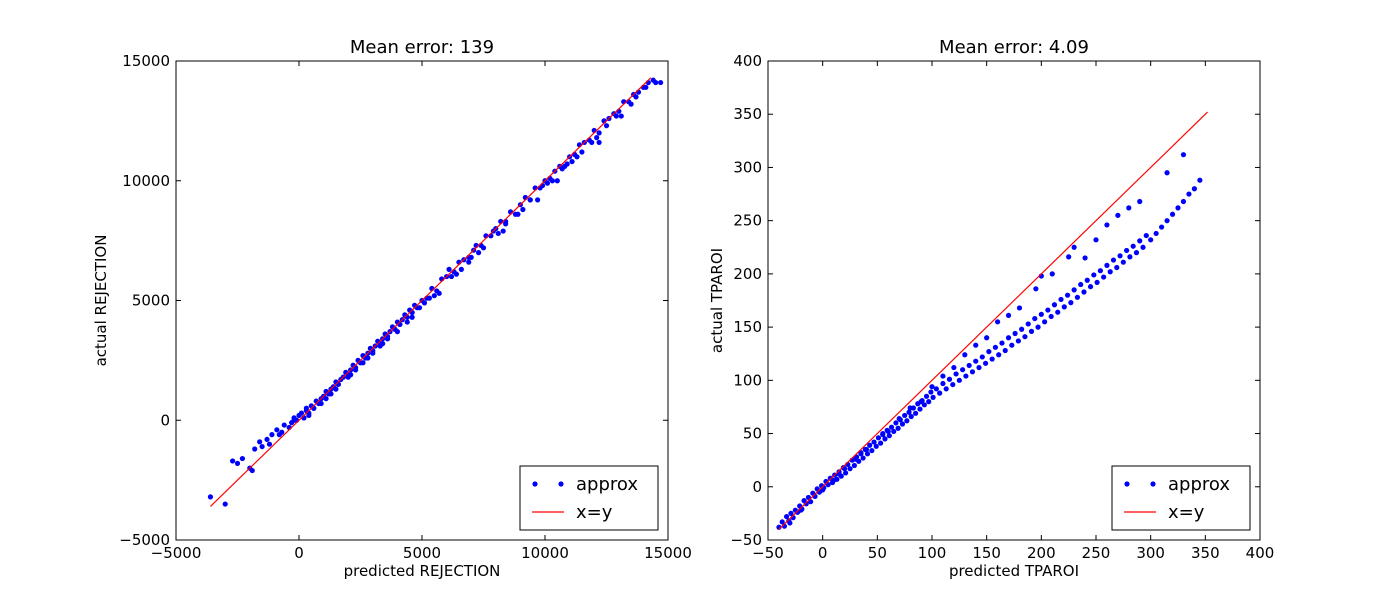 Image resolution: width=1400 pixels, height=600 pixels. I want to click on x-tick-label: 200, so click(1041, 553).